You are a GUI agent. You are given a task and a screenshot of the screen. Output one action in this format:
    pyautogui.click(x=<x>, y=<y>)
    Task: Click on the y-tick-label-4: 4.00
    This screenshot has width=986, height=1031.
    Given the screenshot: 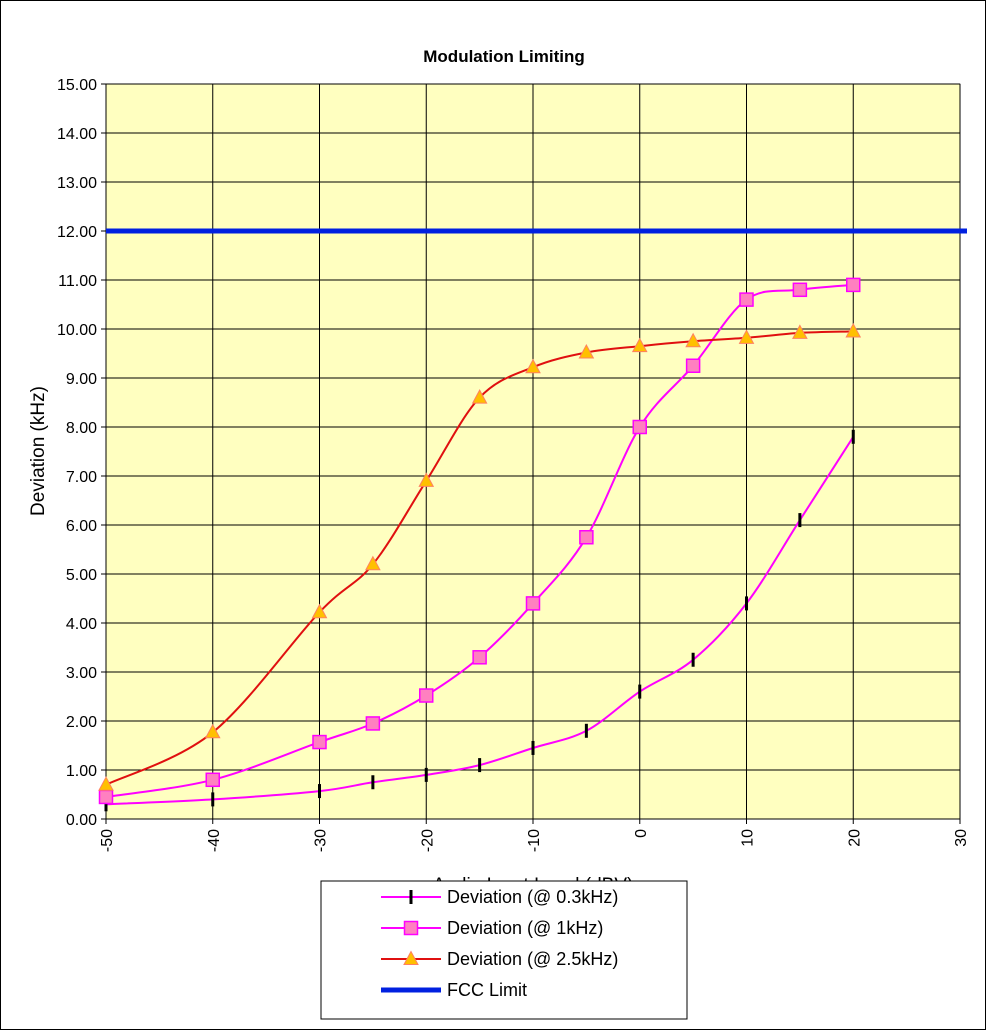 What is the action you would take?
    pyautogui.click(x=81, y=624)
    